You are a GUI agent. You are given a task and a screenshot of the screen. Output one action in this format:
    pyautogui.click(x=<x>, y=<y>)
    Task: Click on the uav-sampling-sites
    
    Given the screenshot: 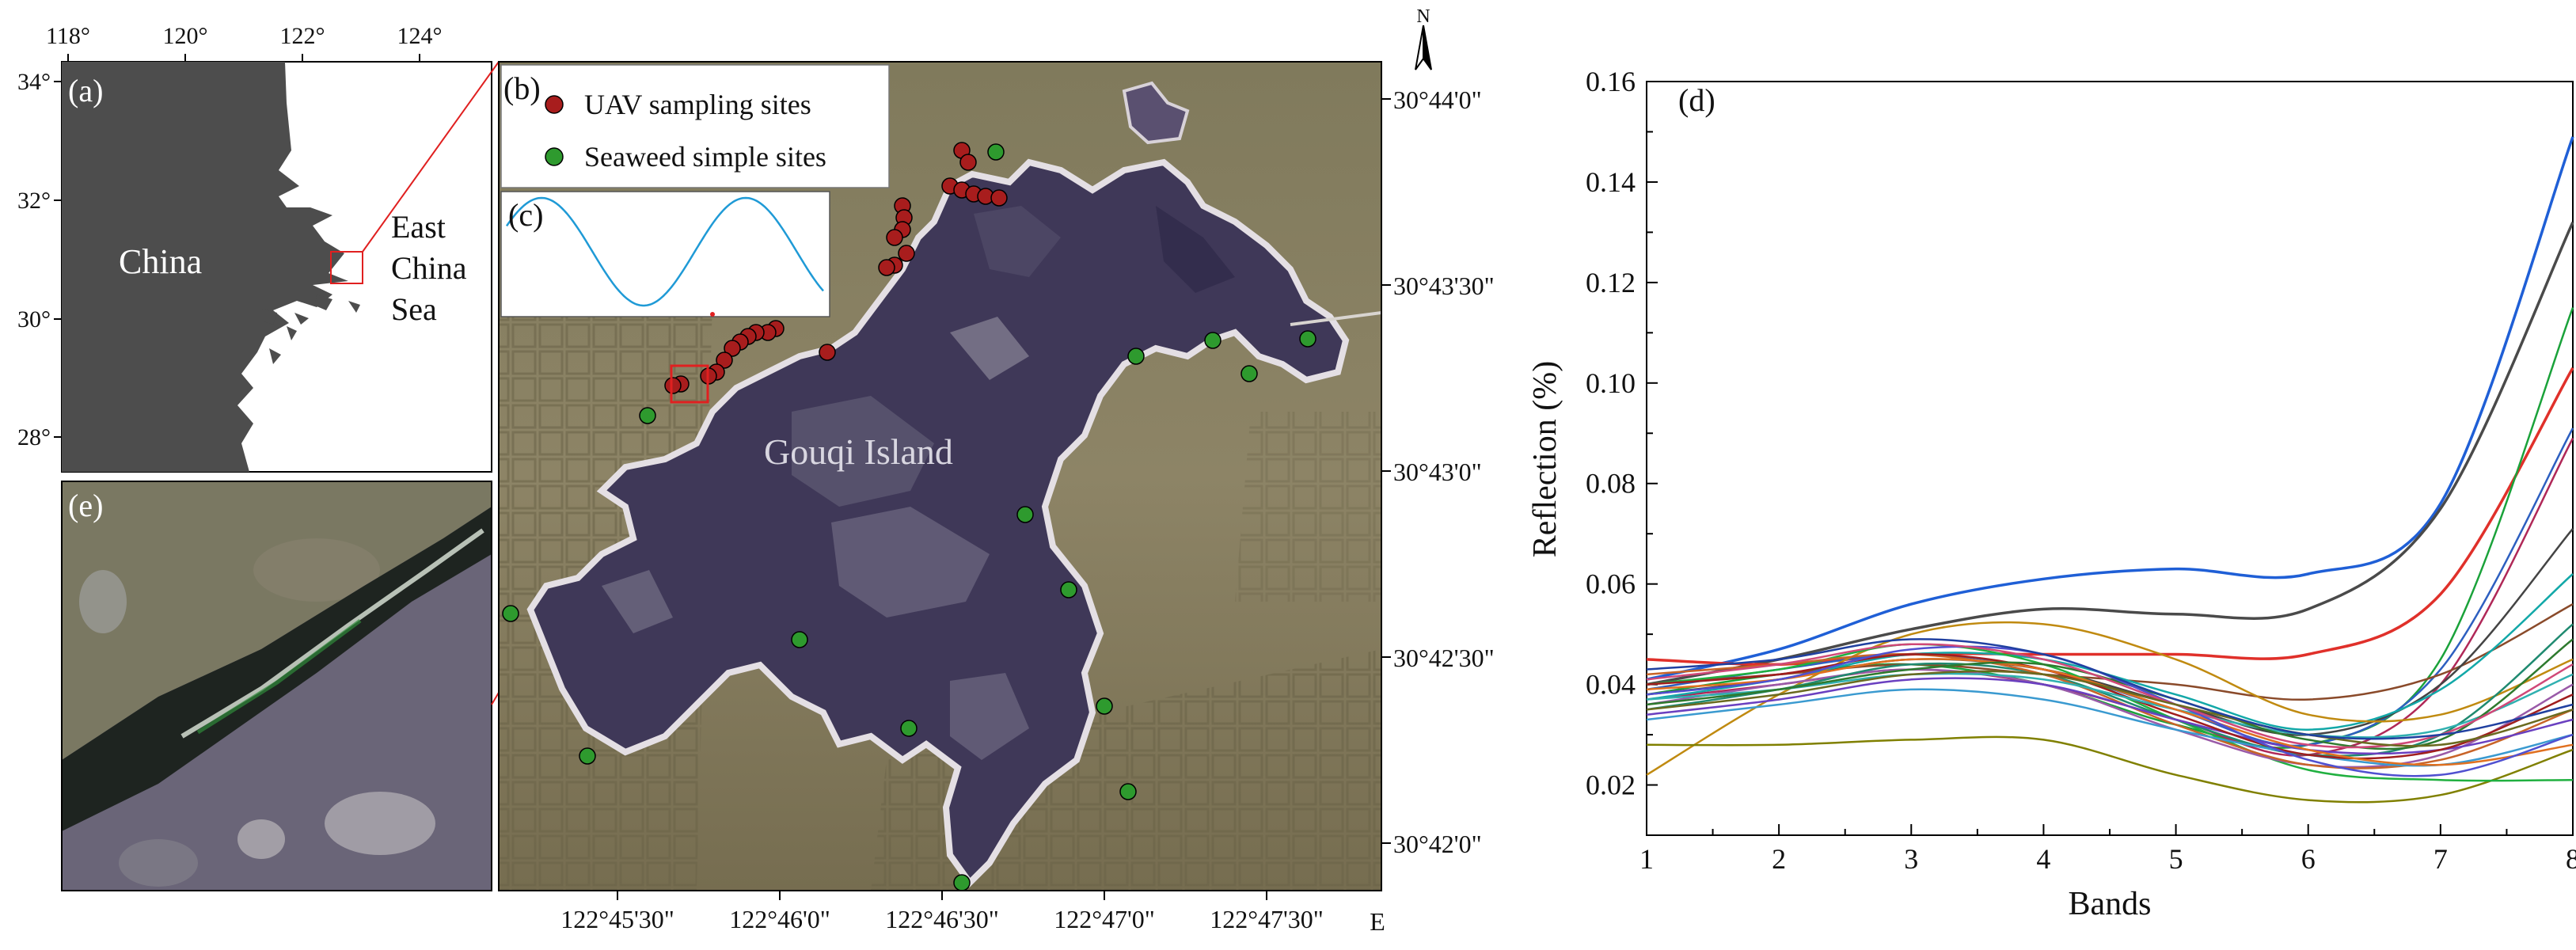 What is the action you would take?
    pyautogui.click(x=836, y=268)
    